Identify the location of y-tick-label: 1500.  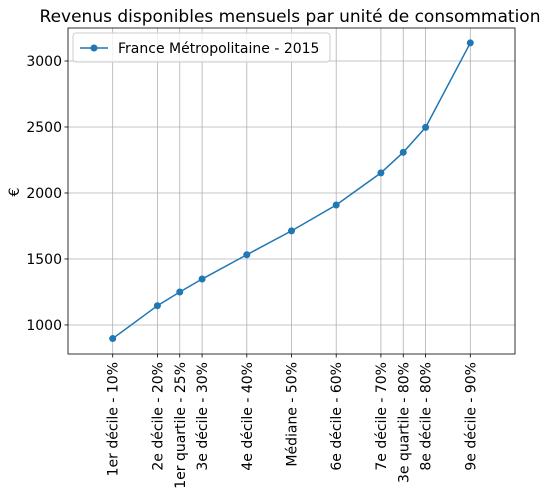
(44, 260).